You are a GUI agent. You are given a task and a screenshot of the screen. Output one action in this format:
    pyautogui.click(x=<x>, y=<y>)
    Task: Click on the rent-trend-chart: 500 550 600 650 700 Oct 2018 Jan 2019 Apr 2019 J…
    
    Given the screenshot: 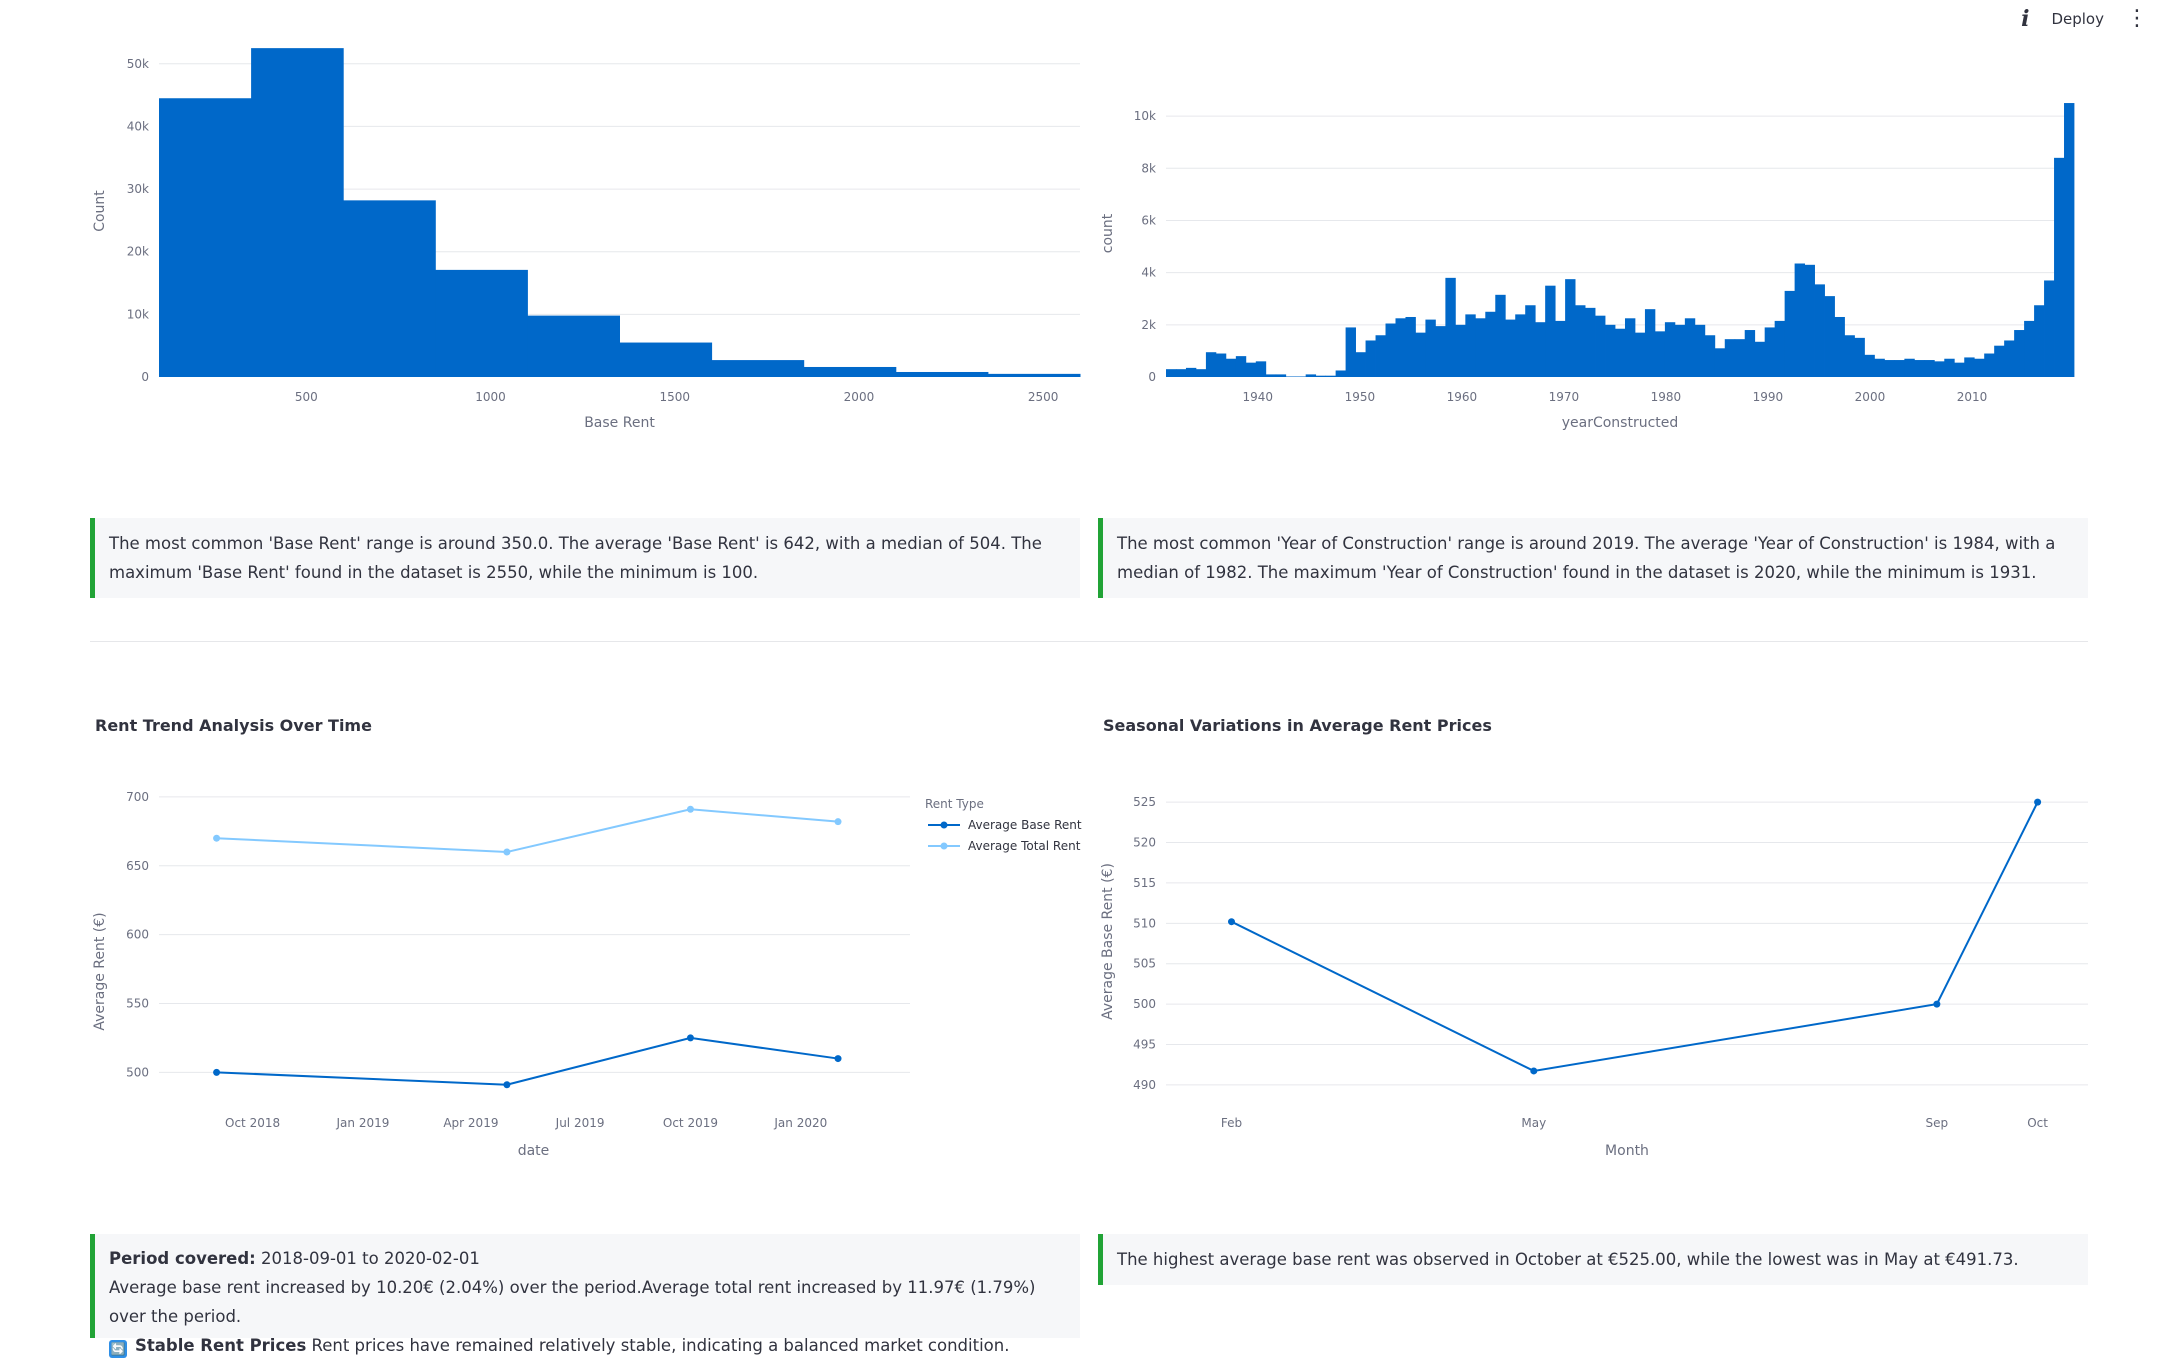 What is the action you would take?
    pyautogui.click(x=545, y=970)
    